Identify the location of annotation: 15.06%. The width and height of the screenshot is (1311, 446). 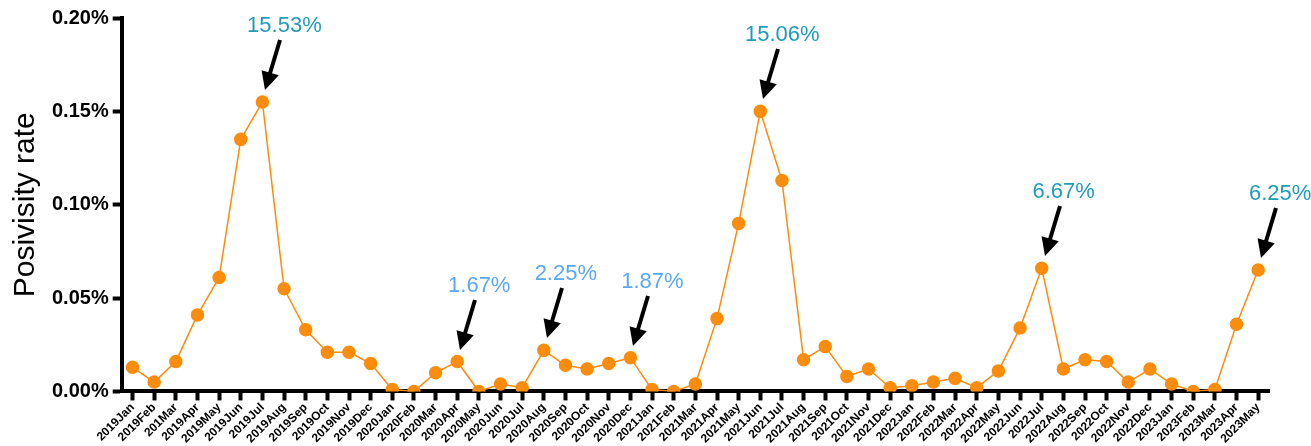
(782, 34).